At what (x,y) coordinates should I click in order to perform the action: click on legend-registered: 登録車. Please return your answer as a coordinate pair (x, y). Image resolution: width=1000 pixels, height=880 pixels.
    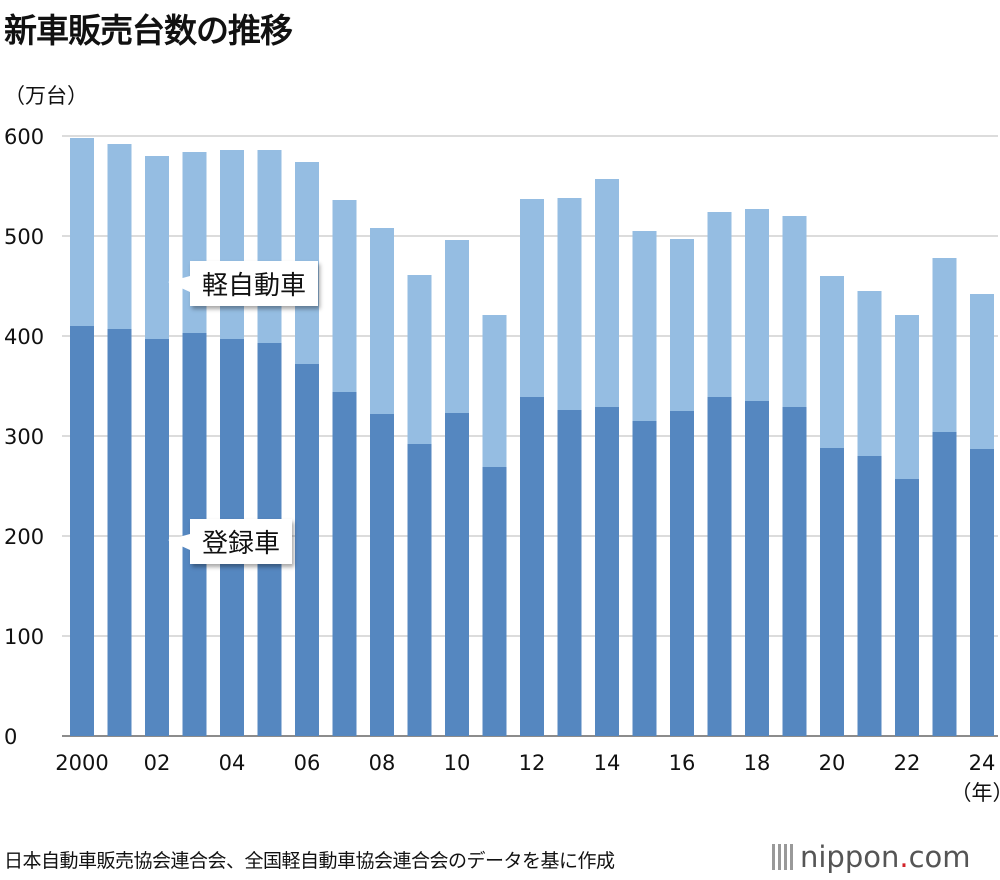
    Looking at the image, I should click on (230, 541).